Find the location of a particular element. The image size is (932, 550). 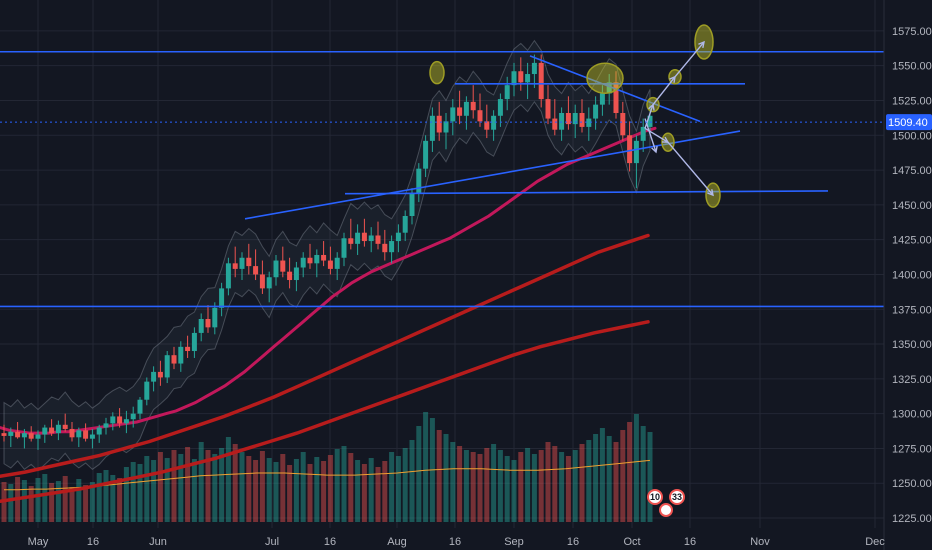

last-price-label: 1509.40 is located at coordinates (908, 123).